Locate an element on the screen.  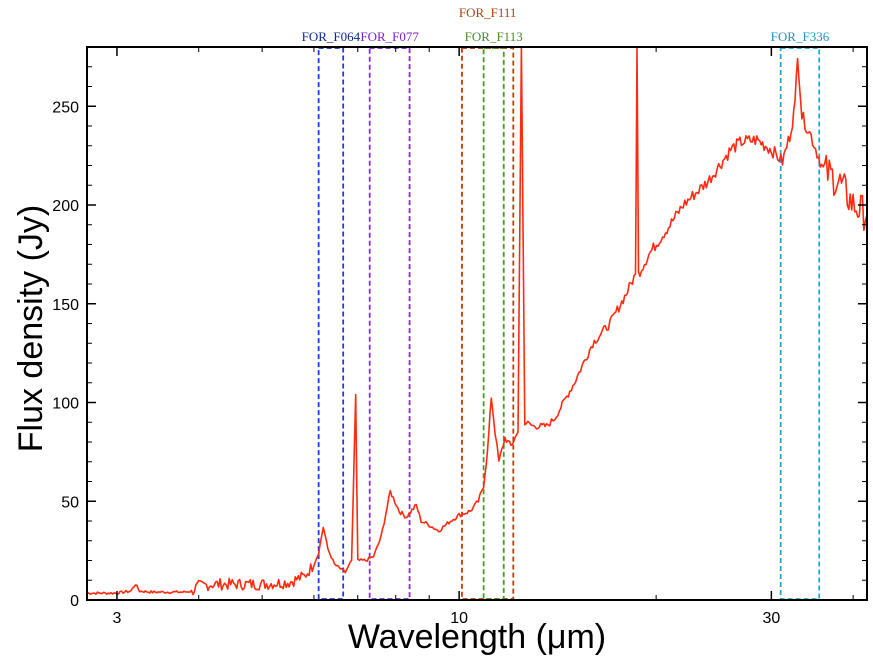
filter-label-for_f064: FOR_F064 is located at coordinates (331, 36).